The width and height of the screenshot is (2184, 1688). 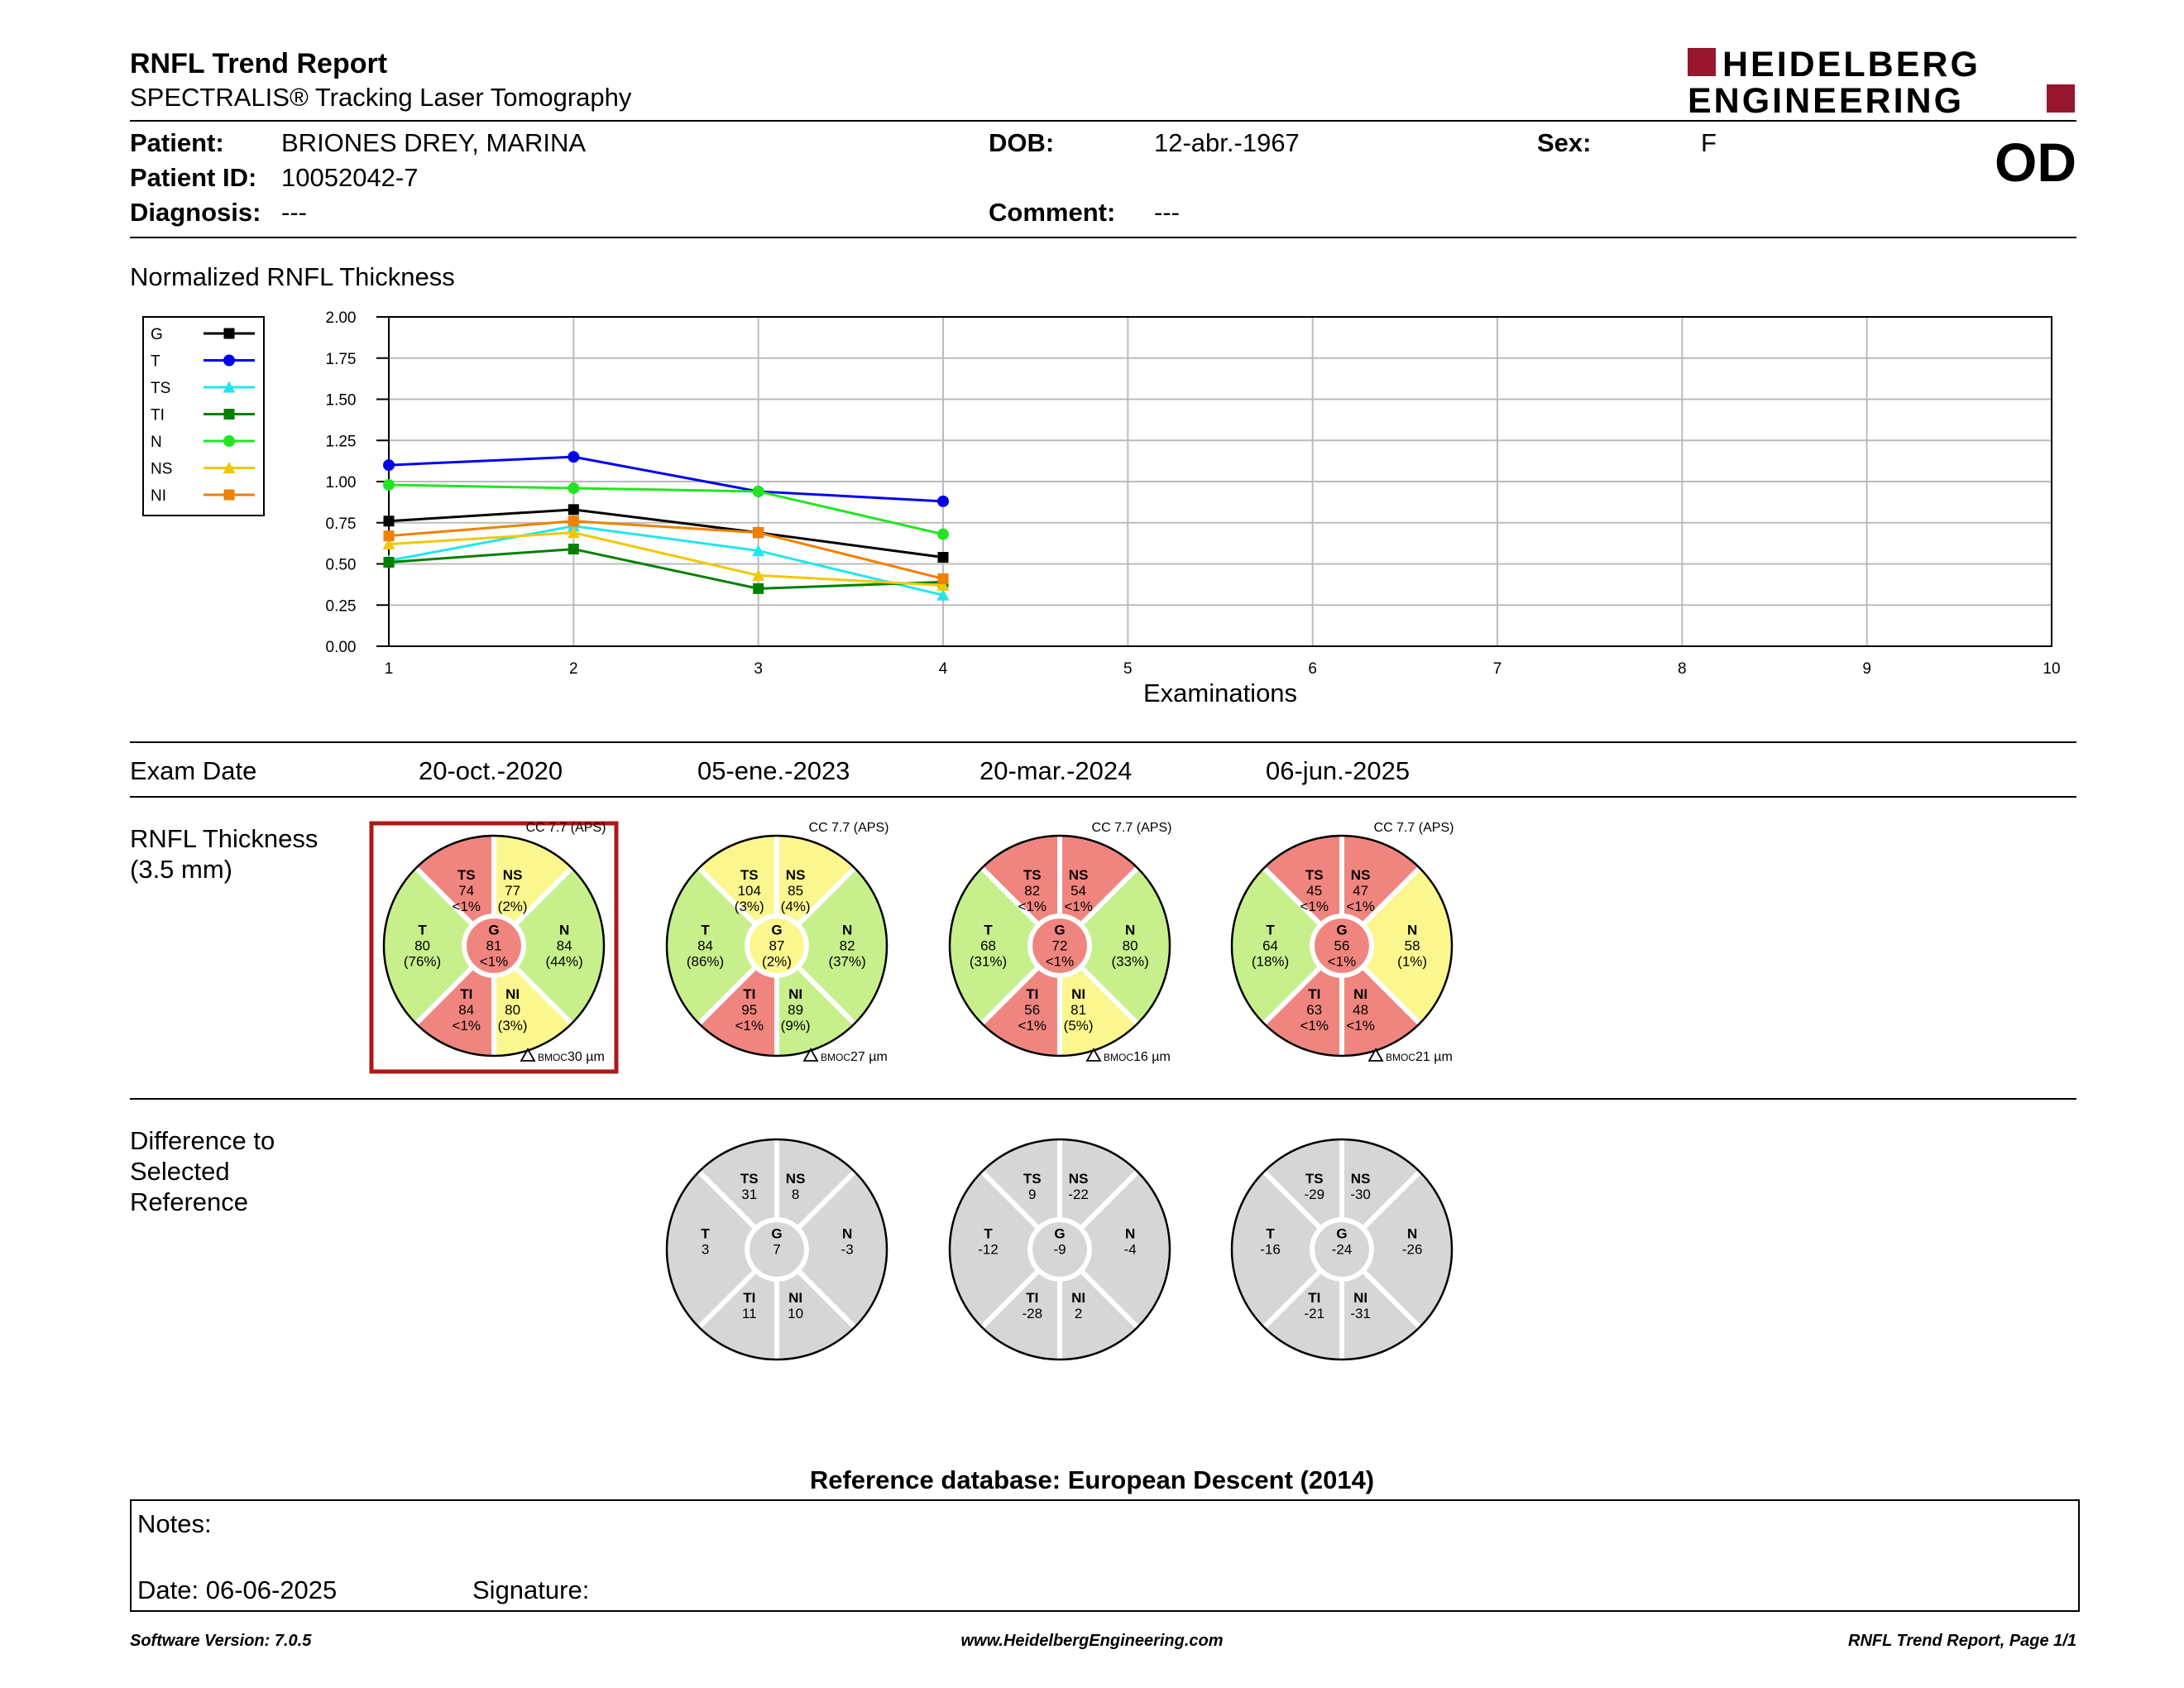 I want to click on thickness-label-1: RNFL Thickness, so click(x=224, y=838).